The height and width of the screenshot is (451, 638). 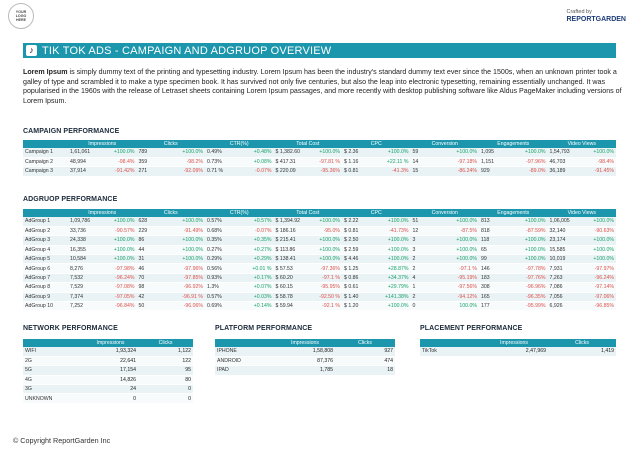 I want to click on metric-cell: 1,54,793 +100.0%, so click(x=581, y=153).